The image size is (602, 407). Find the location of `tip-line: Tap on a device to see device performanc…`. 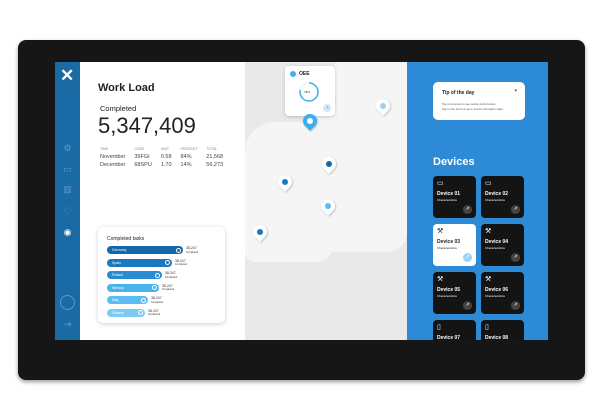

tip-line: Tap on a device to see device performanc… is located at coordinates (469, 104).